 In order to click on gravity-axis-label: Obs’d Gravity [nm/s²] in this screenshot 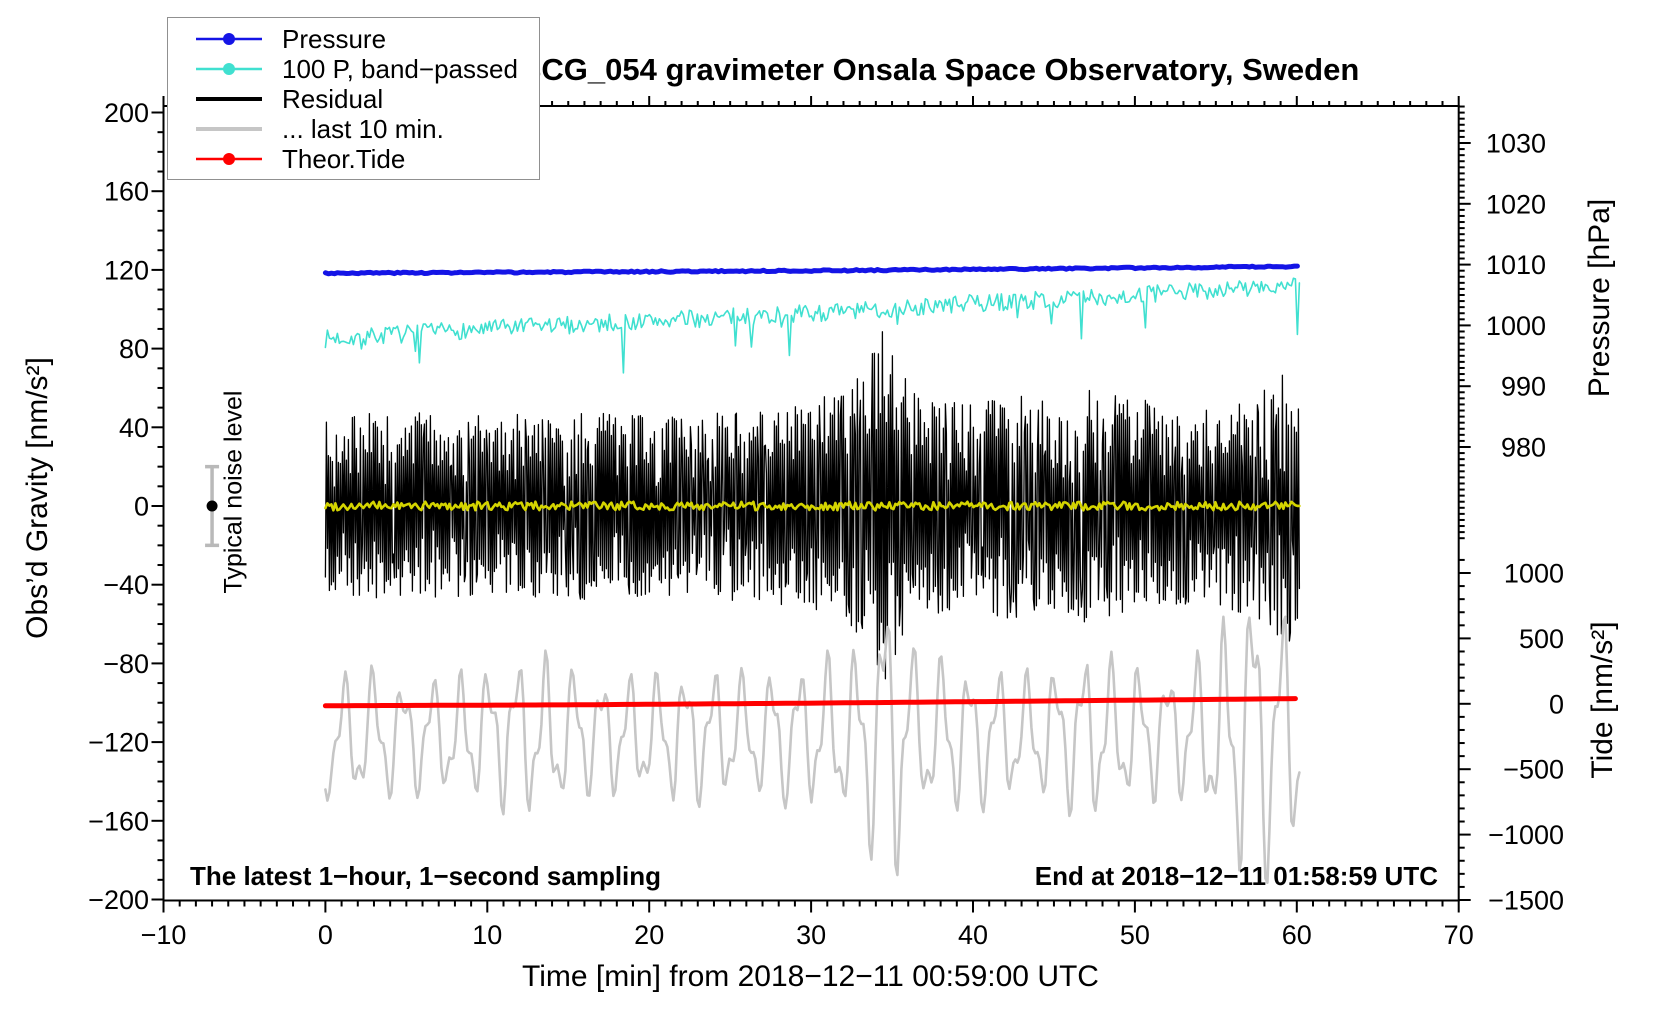, I will do `click(37, 498)`.